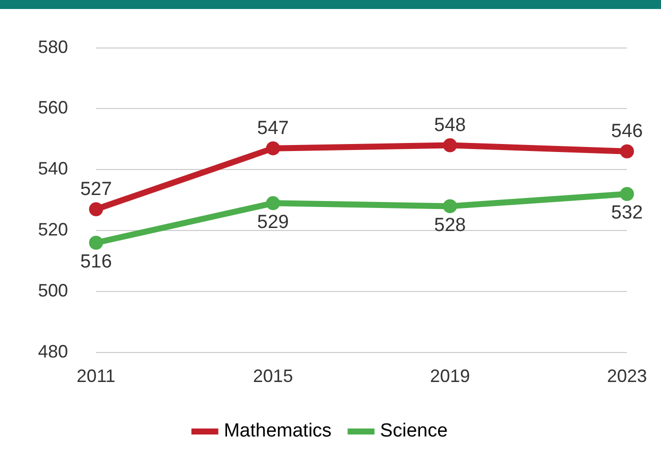 The image size is (661, 461). I want to click on y-tick-label: 520, so click(53, 230).